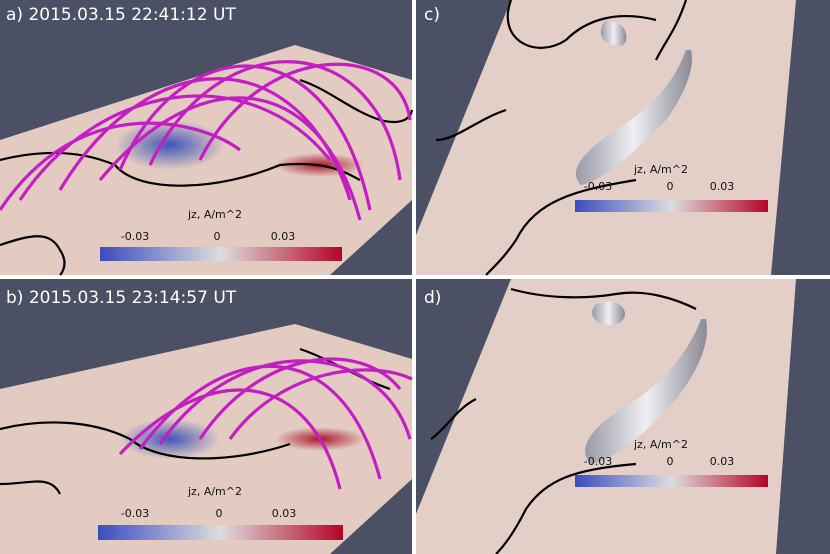 The image size is (830, 554). Describe the element at coordinates (121, 298) in the screenshot. I see `panel-label: b) 2015.03.15 23:14:57 UT` at that location.